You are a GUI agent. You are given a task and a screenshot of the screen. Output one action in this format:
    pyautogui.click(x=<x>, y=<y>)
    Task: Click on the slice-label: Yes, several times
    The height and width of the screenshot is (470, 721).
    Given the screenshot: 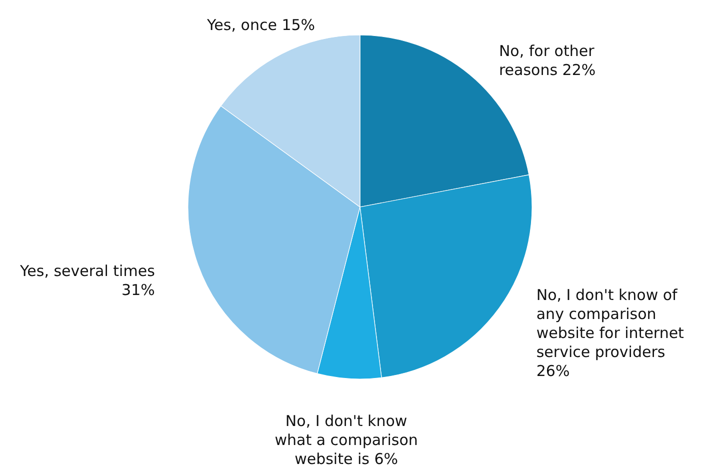 What is the action you would take?
    pyautogui.click(x=87, y=271)
    